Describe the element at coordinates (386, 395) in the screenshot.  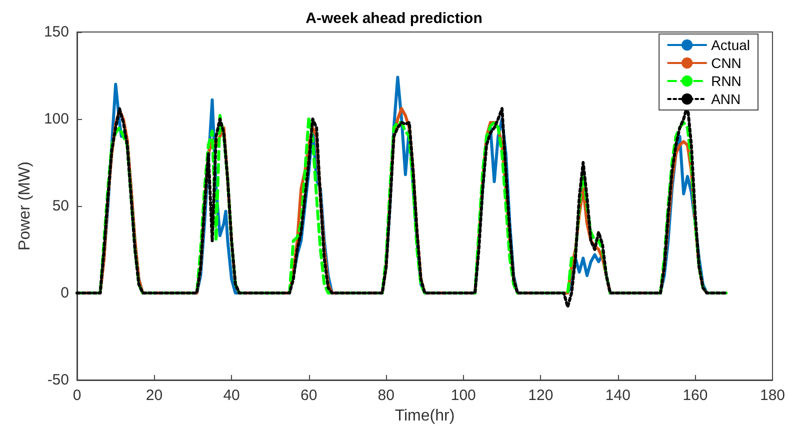
I see `x-tick-label: 80` at that location.